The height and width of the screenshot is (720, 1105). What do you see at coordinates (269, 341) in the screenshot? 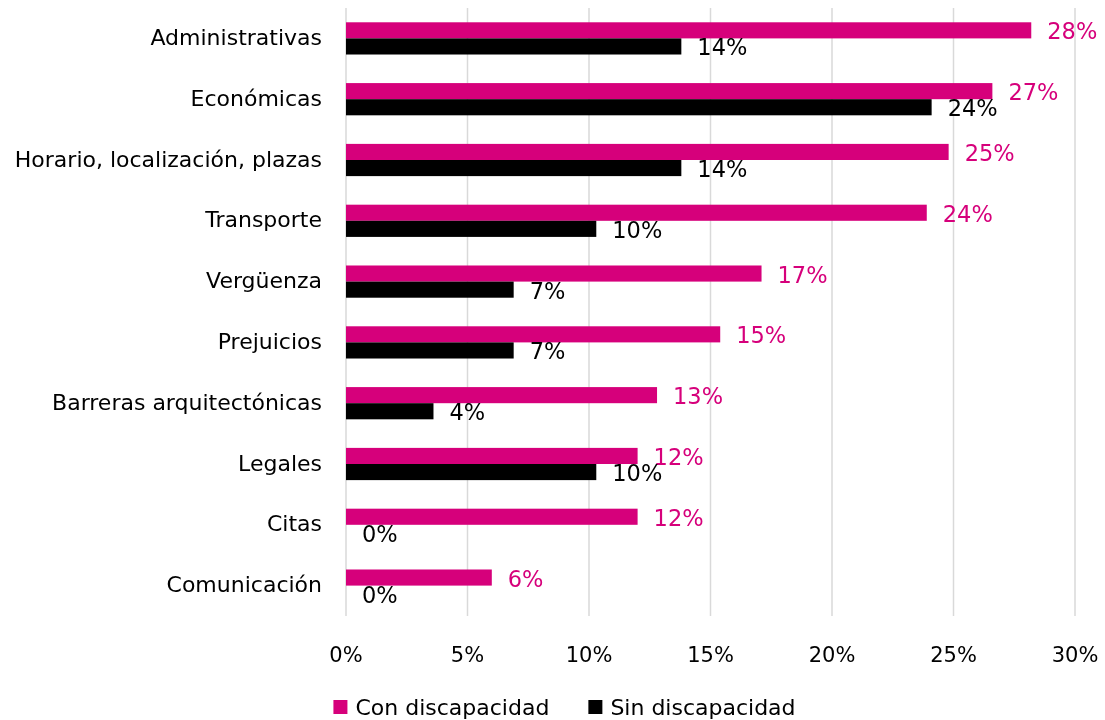
I see `y-tick-label: Prejuicios` at bounding box center [269, 341].